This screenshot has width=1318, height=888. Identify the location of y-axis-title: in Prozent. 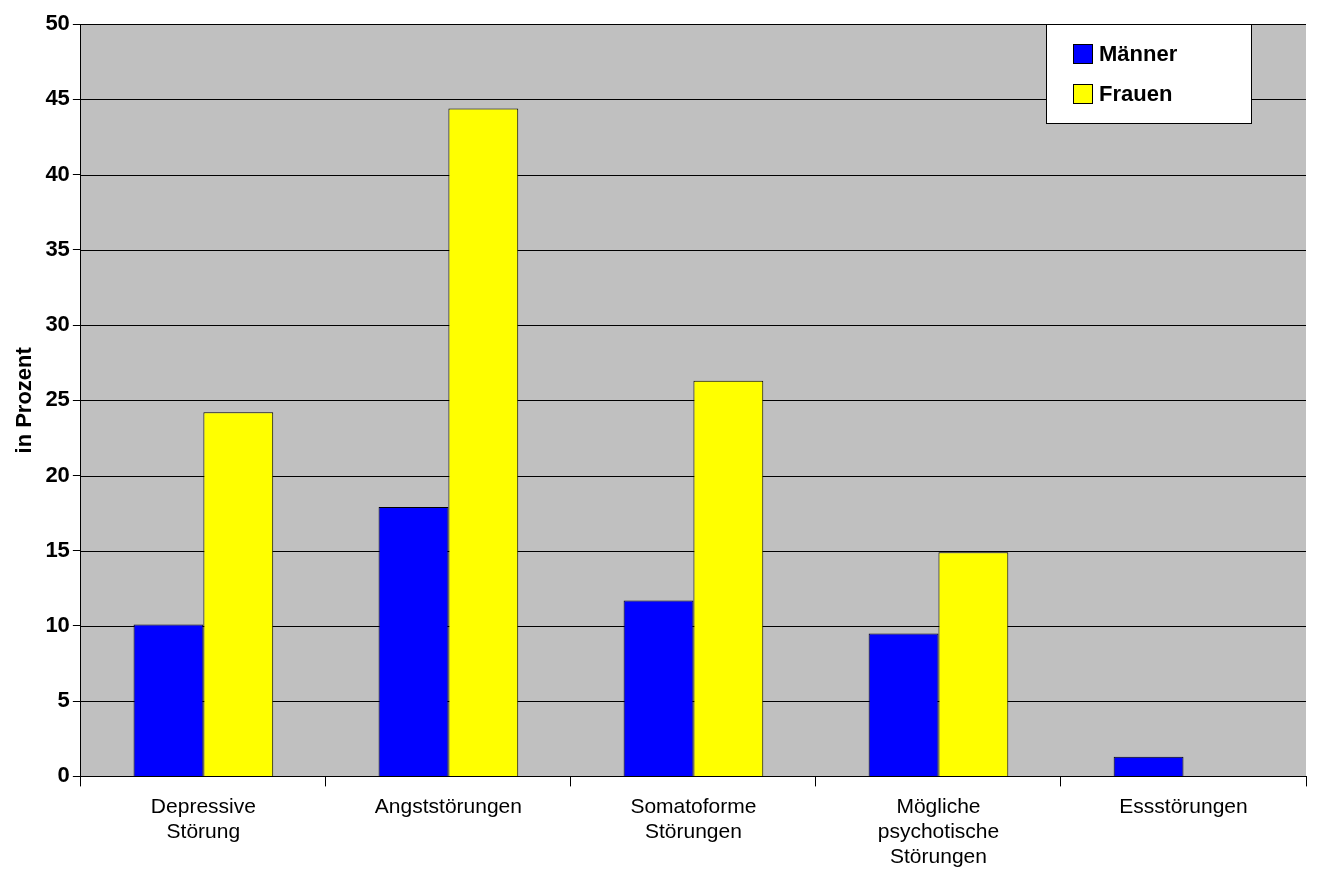
(24, 400).